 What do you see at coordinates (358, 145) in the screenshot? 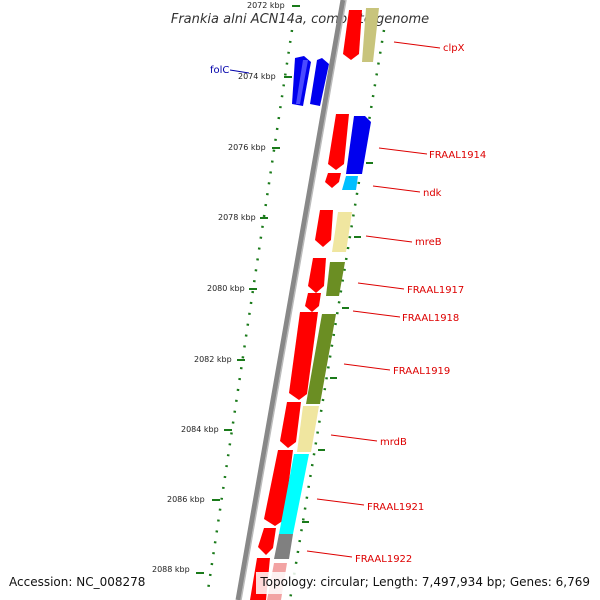
I see `gene-FRAAL1914` at bounding box center [358, 145].